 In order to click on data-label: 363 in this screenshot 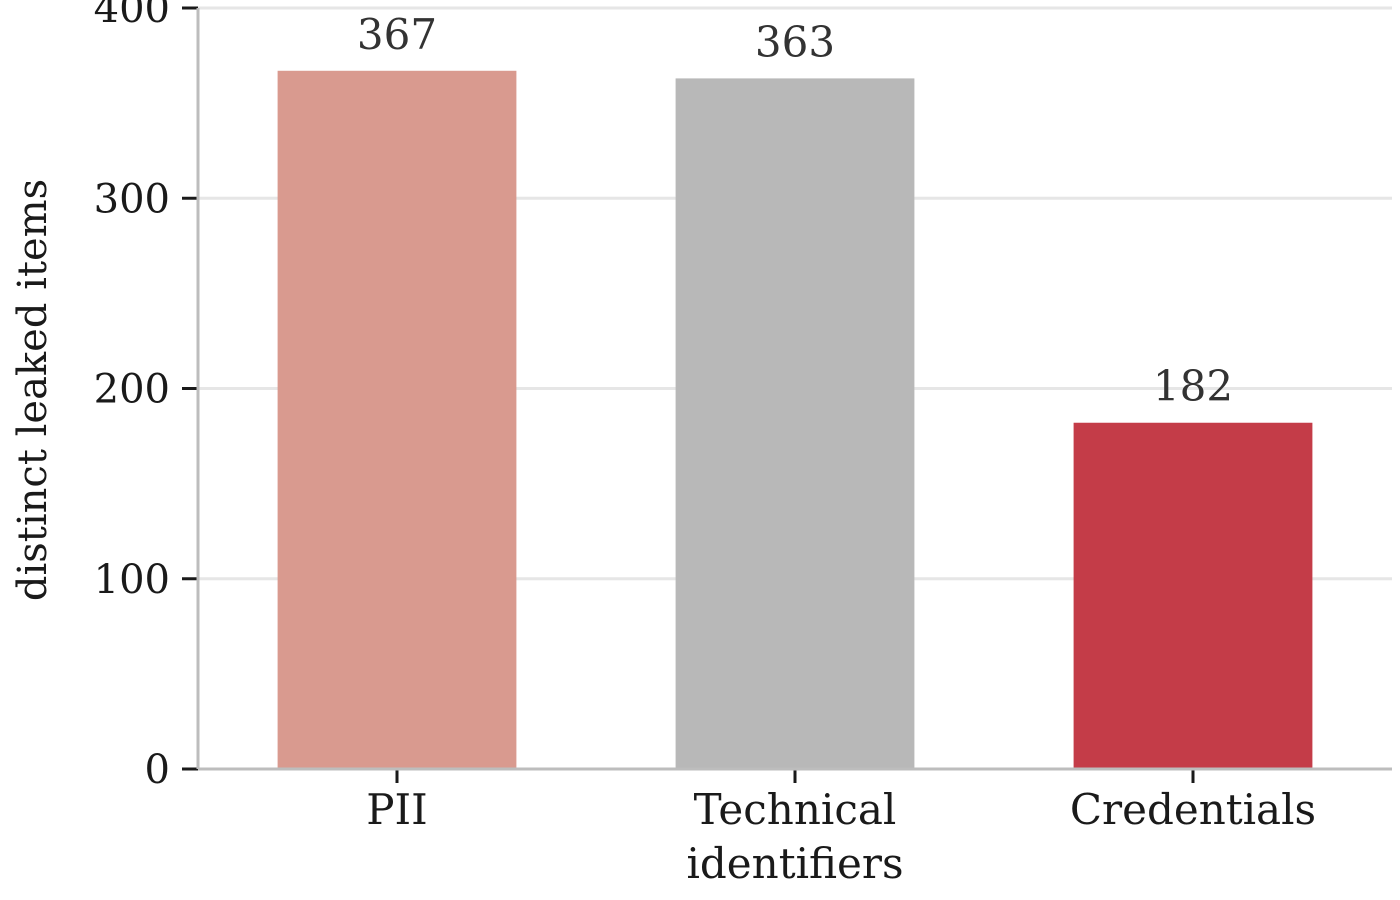, I will do `click(795, 41)`.